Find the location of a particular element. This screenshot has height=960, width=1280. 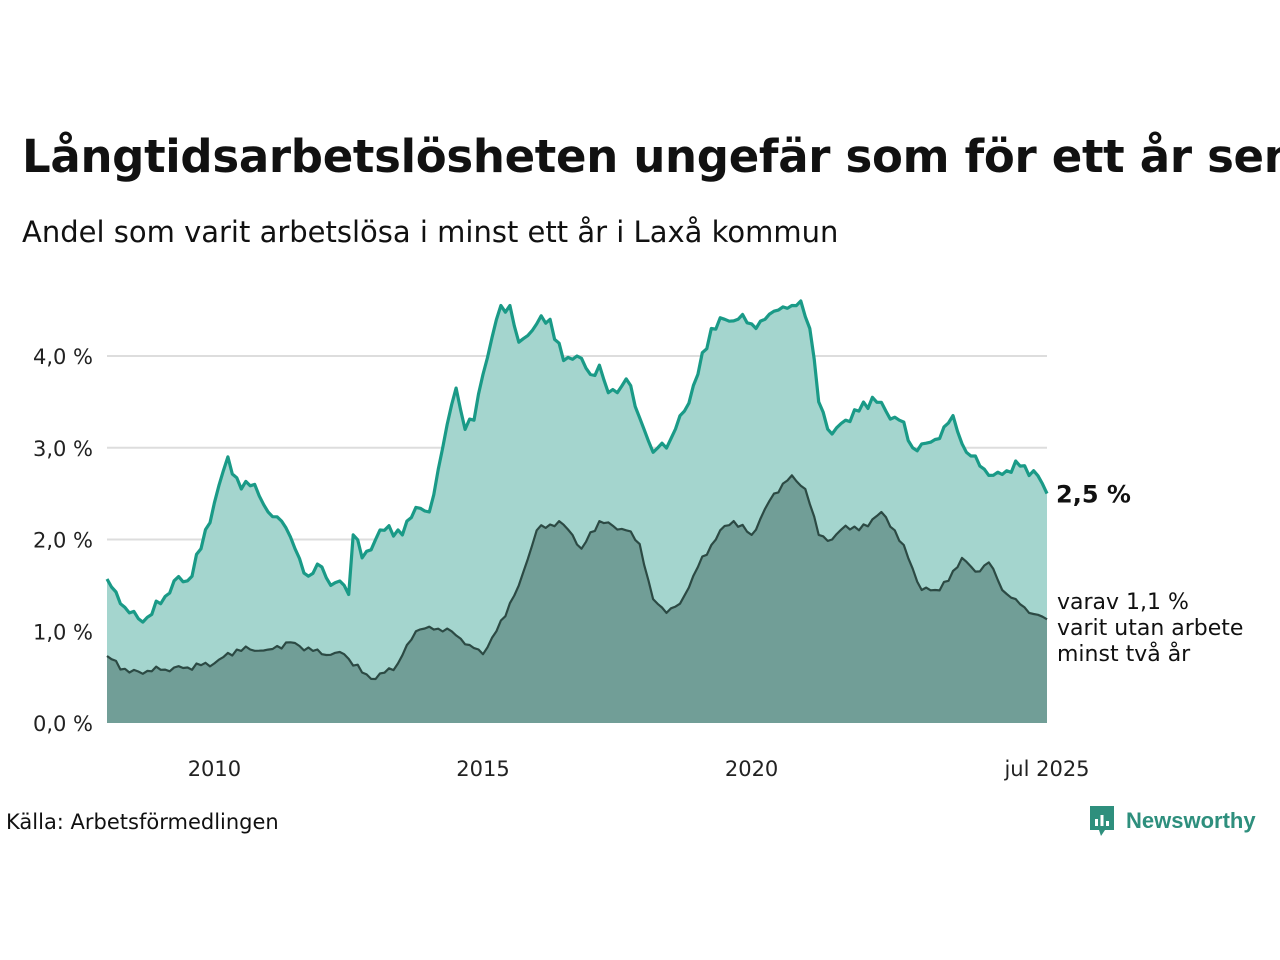

y-tick-label: 1,0 % is located at coordinates (63, 632).